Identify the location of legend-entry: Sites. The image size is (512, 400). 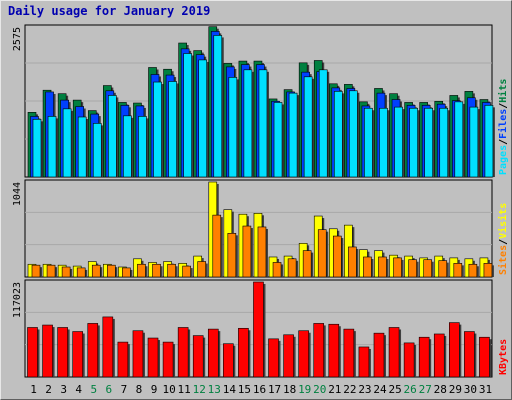
(503, 260).